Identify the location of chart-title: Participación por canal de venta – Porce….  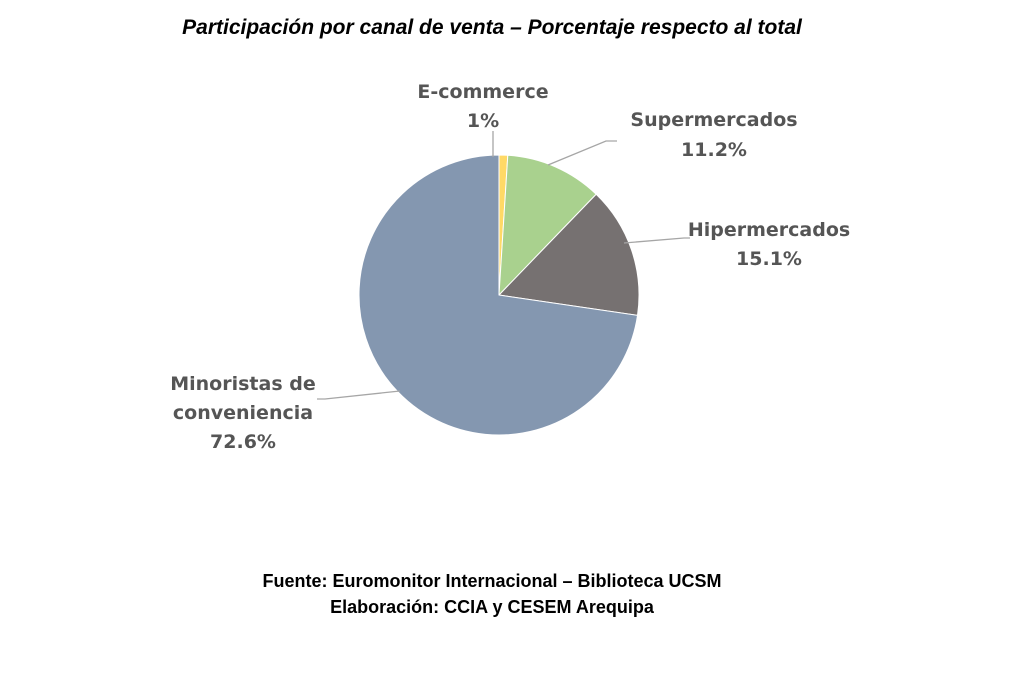
(492, 27).